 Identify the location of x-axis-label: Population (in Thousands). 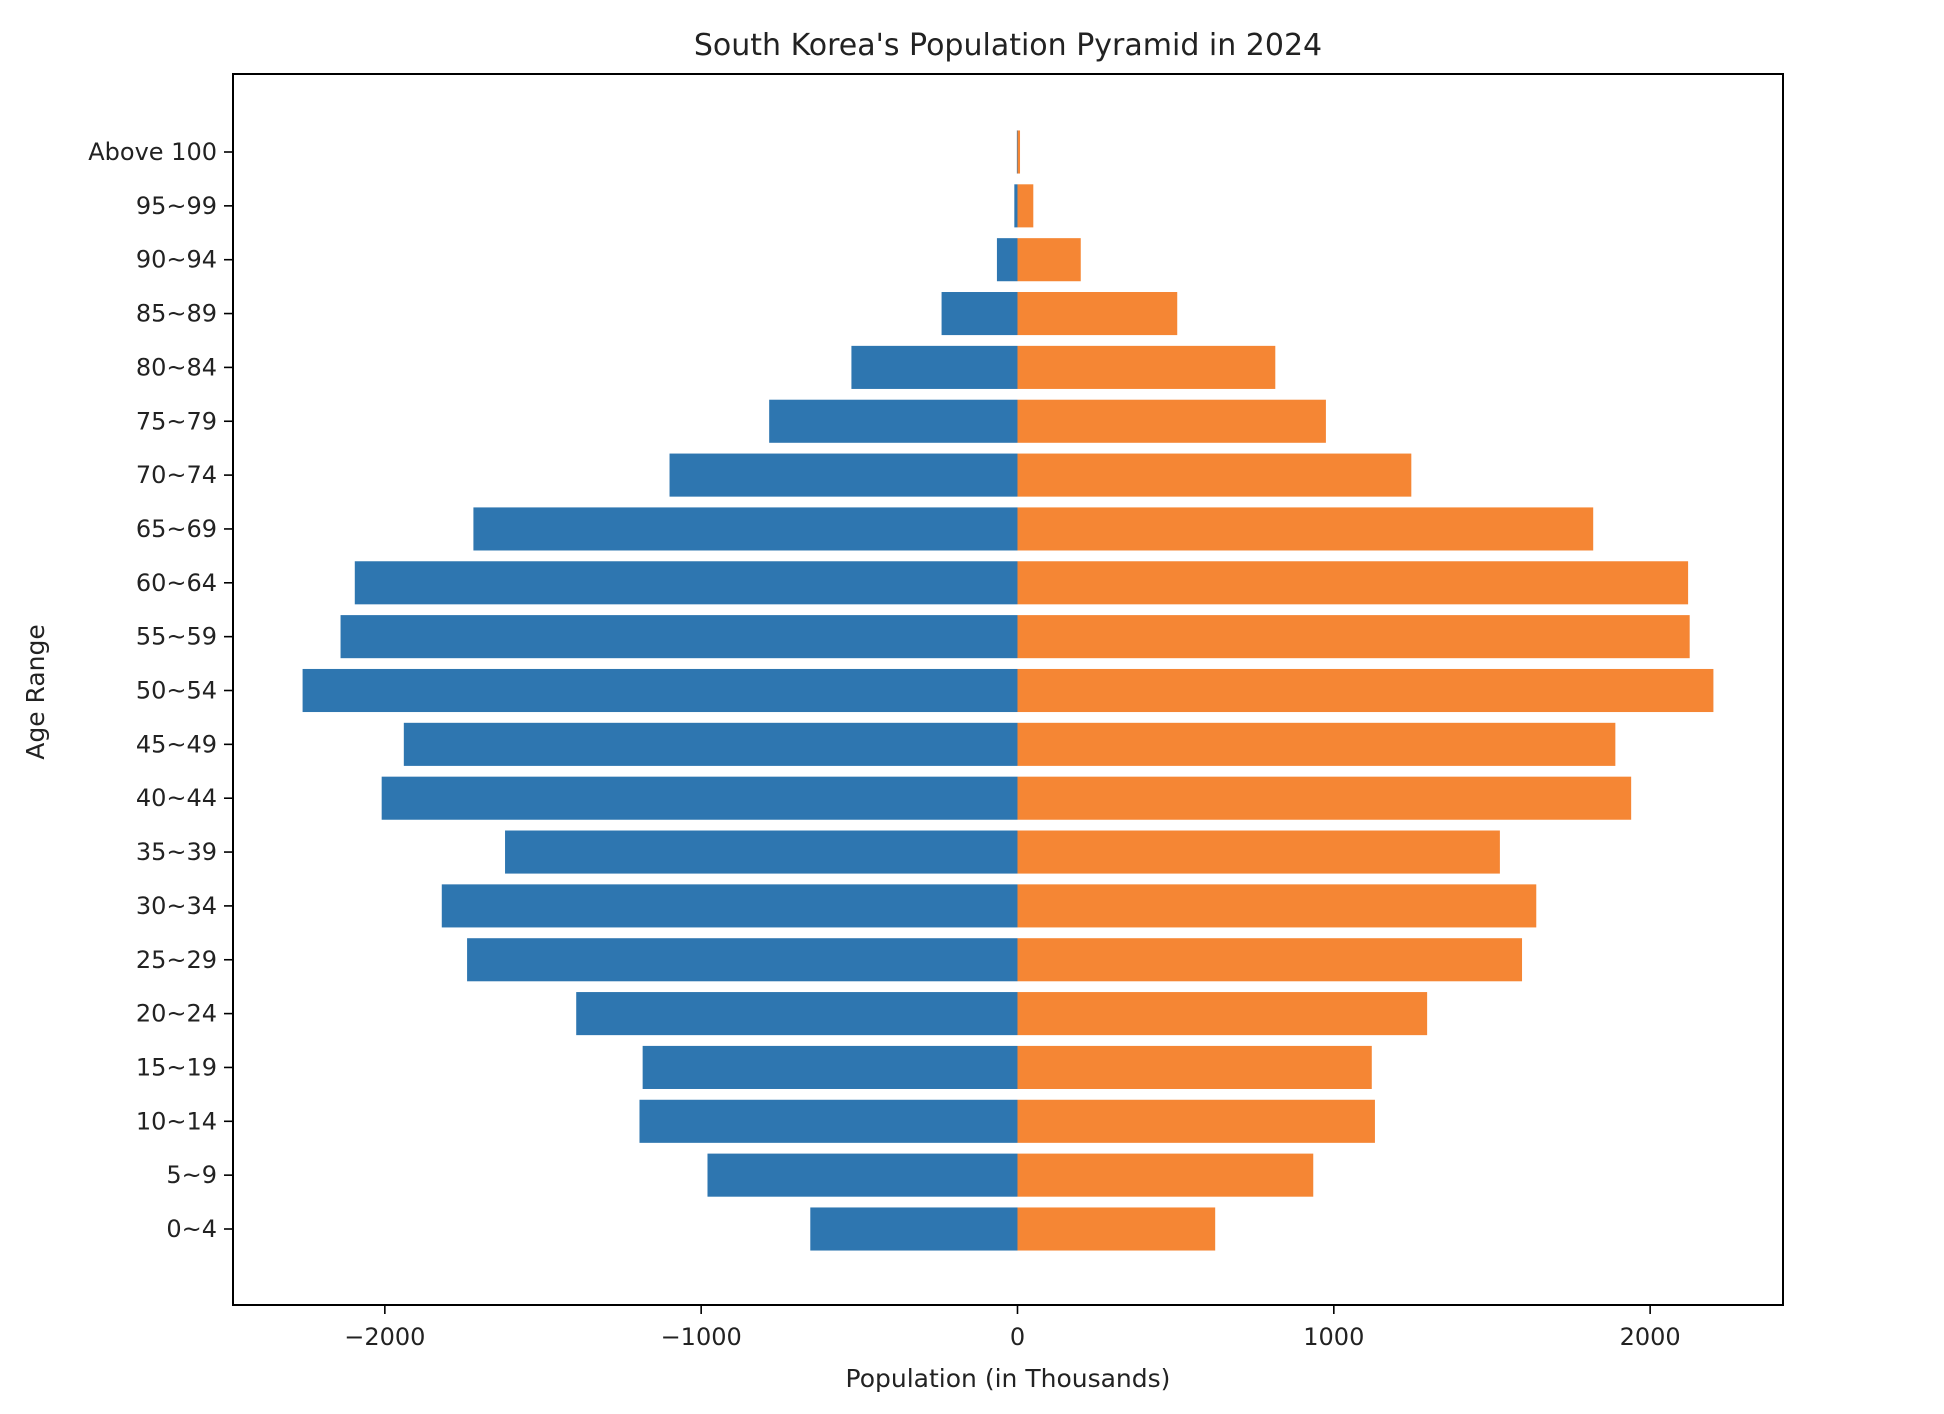
(1008, 1378).